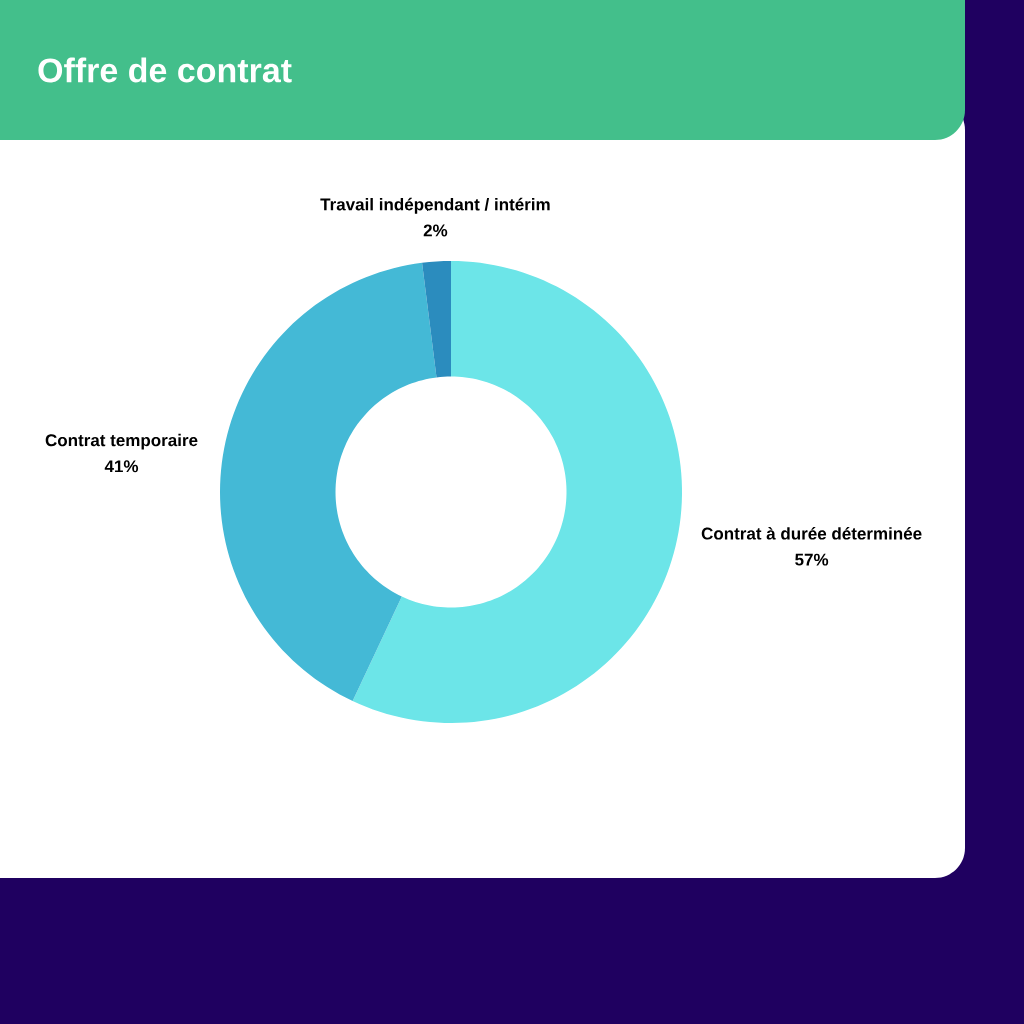 This screenshot has height=1024, width=1024. What do you see at coordinates (121, 466) in the screenshot?
I see `data-label: 41%` at bounding box center [121, 466].